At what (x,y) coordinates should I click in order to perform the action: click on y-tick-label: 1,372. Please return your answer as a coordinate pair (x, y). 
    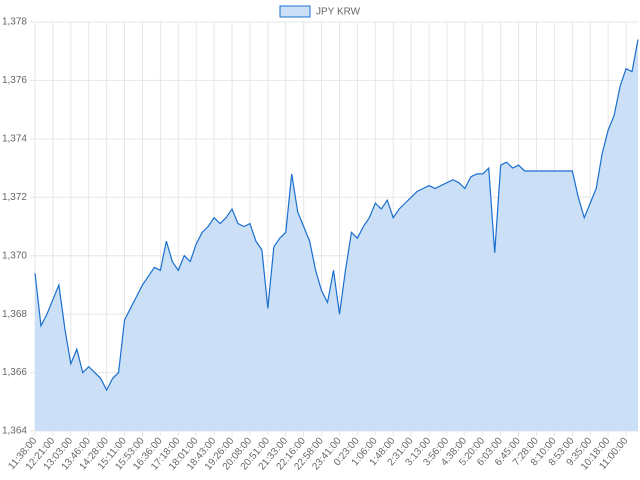
    Looking at the image, I should click on (14, 197).